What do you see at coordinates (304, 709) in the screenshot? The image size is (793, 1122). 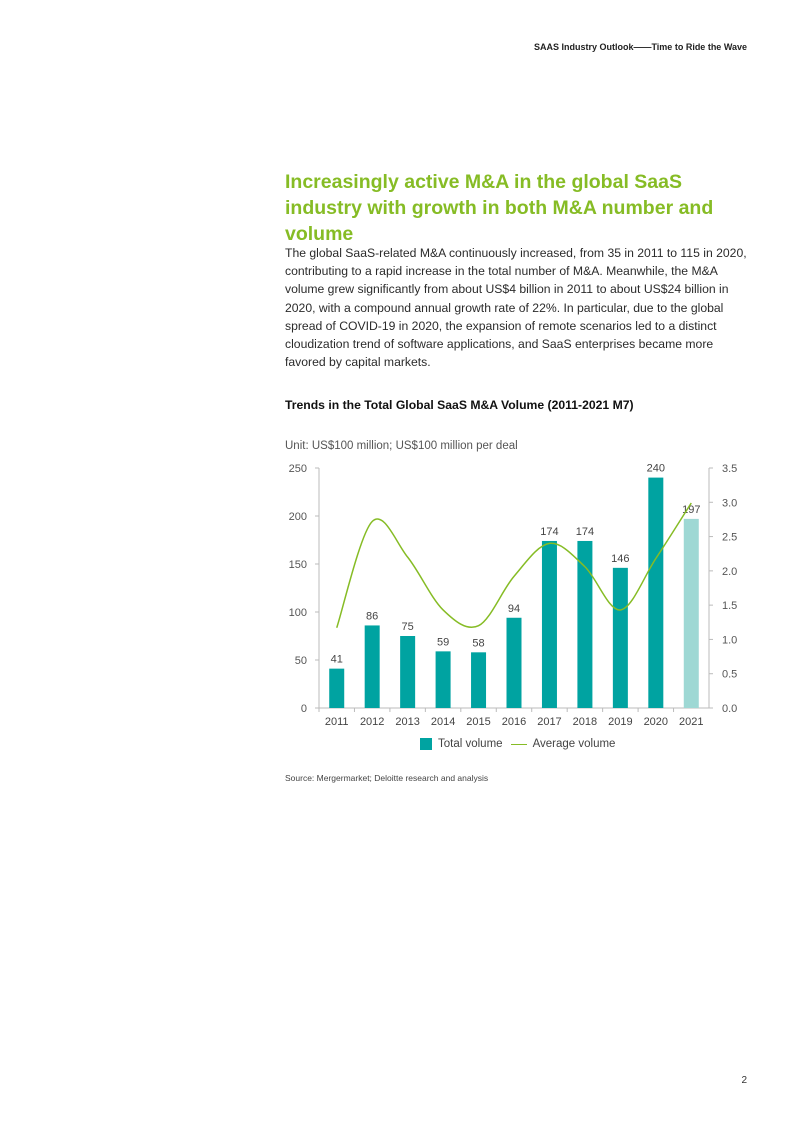 I see `left-tick-label: 0` at bounding box center [304, 709].